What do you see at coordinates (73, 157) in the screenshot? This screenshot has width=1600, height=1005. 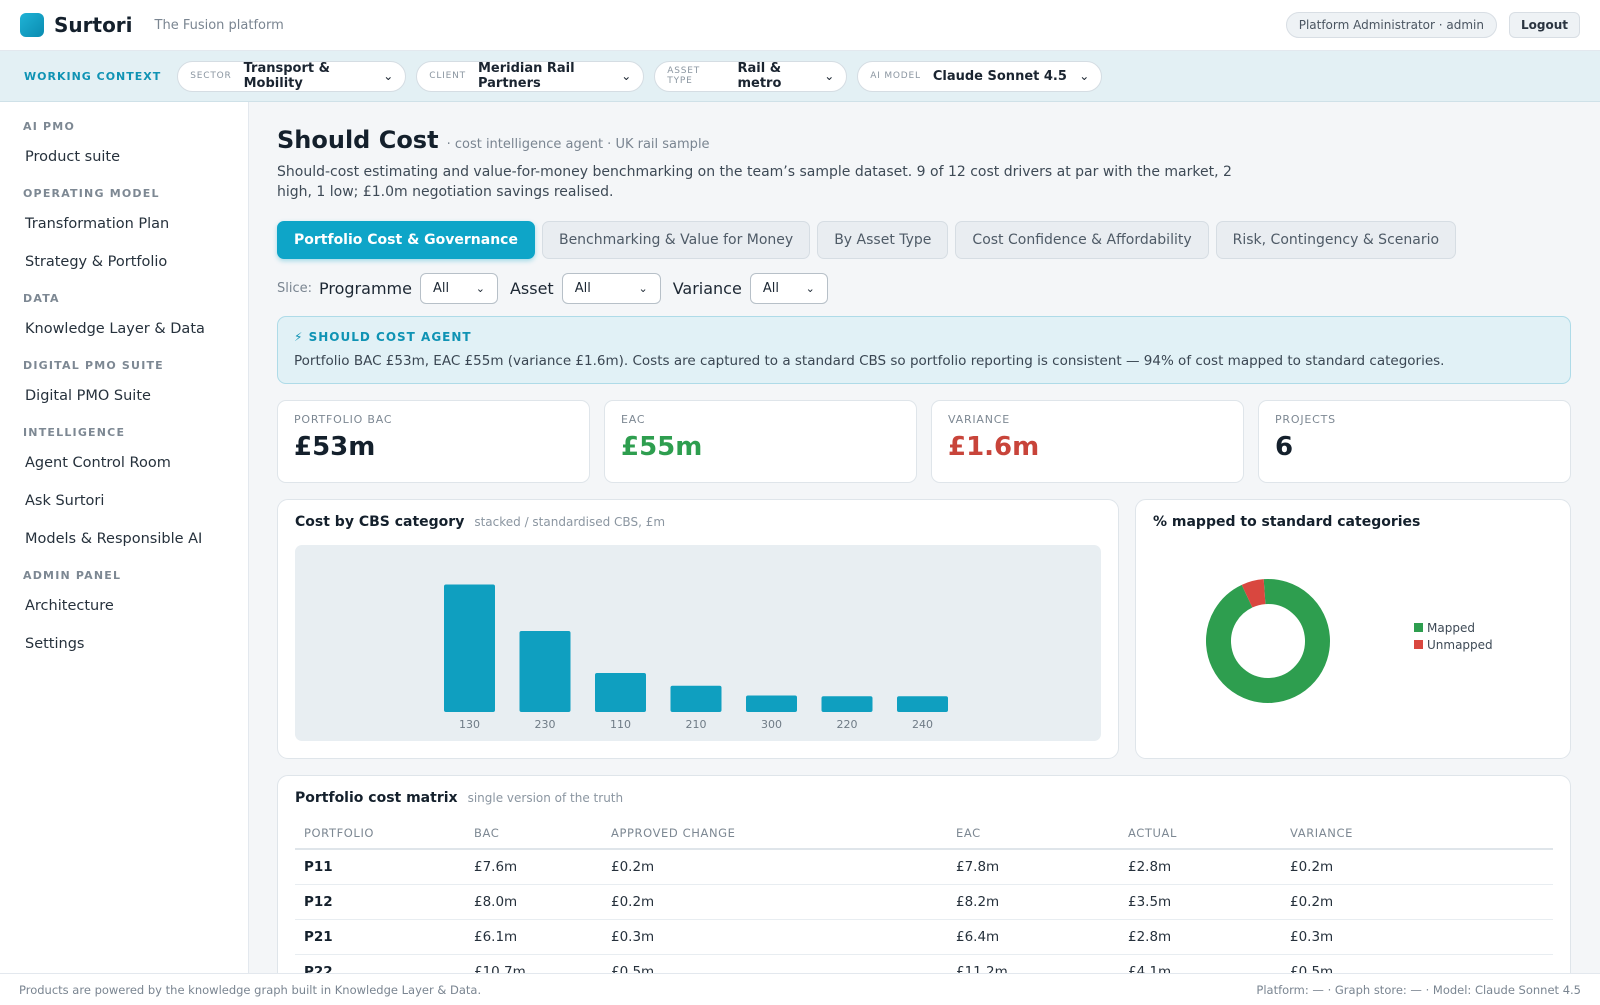 I see `nav-item-product-suite: Product suite` at bounding box center [73, 157].